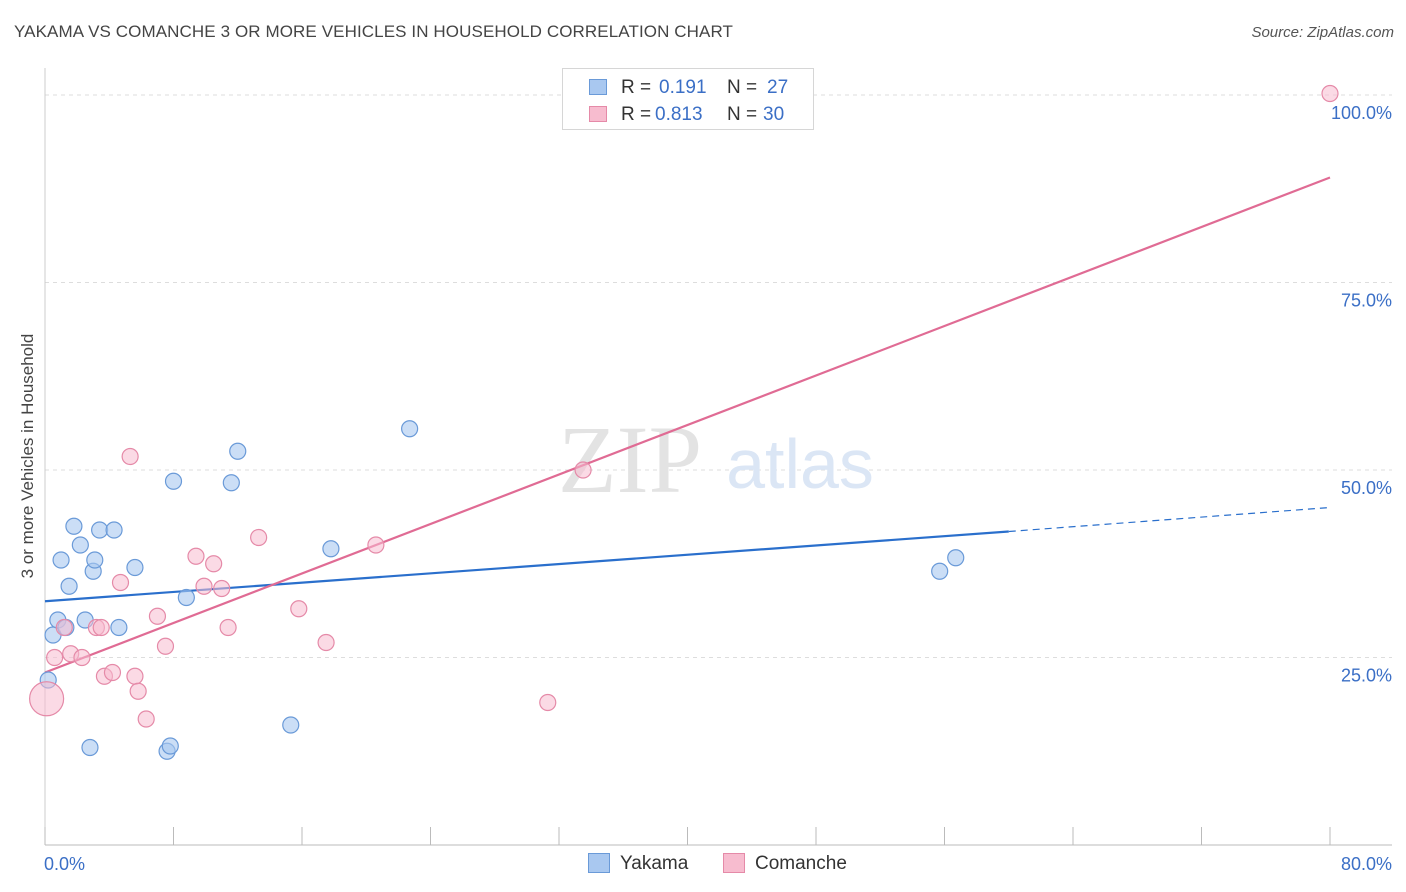 The width and height of the screenshot is (1406, 892). Describe the element at coordinates (1366, 864) in the screenshot. I see `x-tick-label: 80.0%` at that location.